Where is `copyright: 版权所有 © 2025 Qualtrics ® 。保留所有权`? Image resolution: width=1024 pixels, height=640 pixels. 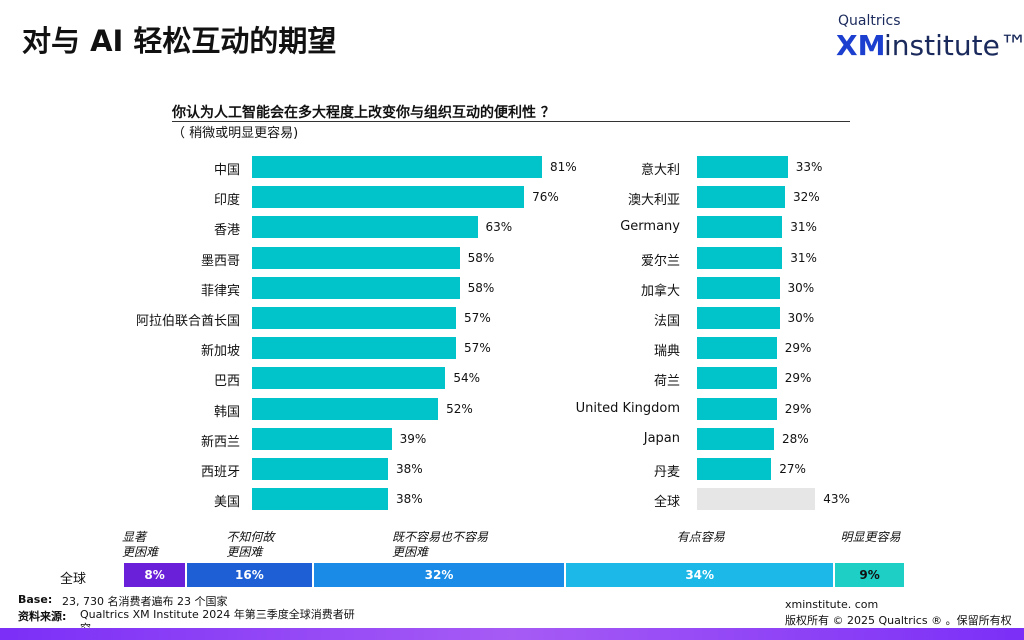
copyright: 版权所有 © 2025 Qualtrics ® 。保留所有权 is located at coordinates (898, 620).